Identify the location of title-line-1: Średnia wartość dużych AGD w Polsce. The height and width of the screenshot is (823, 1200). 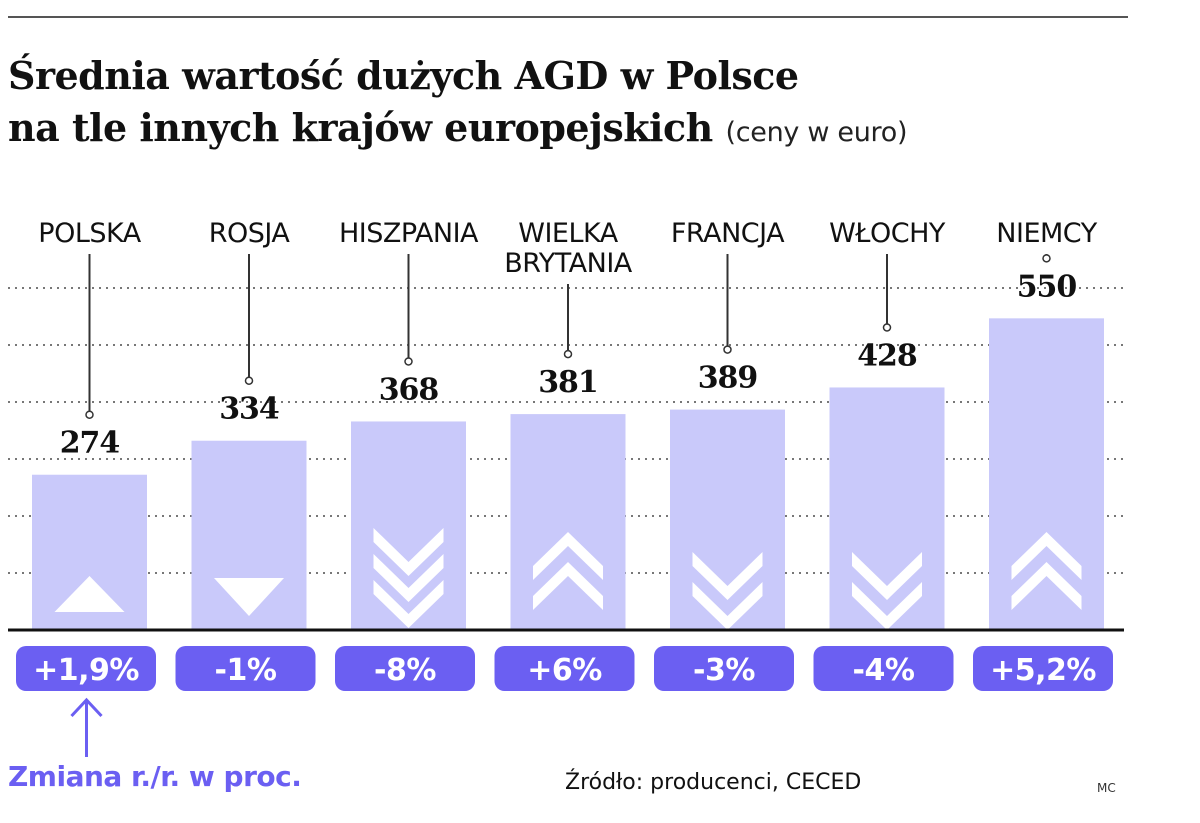
(403, 75).